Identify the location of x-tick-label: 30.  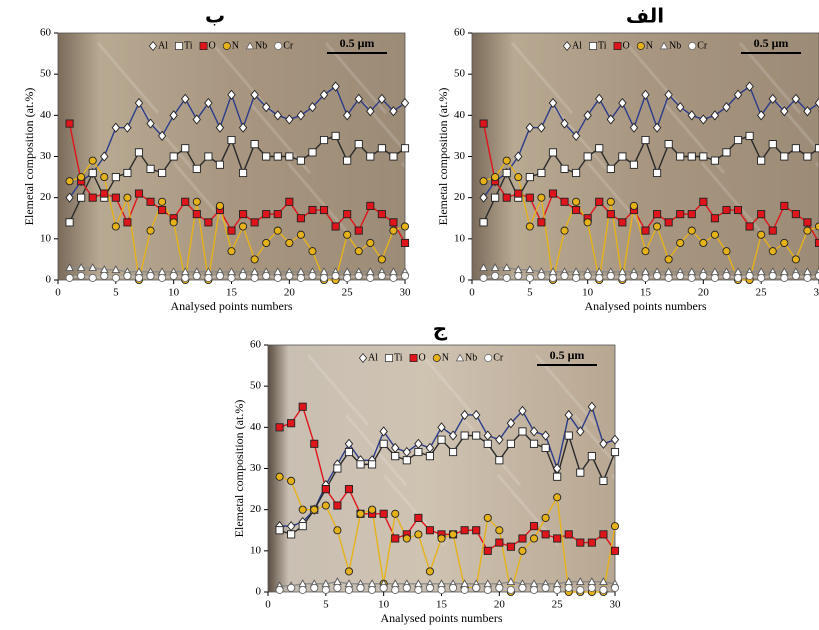
(816, 293).